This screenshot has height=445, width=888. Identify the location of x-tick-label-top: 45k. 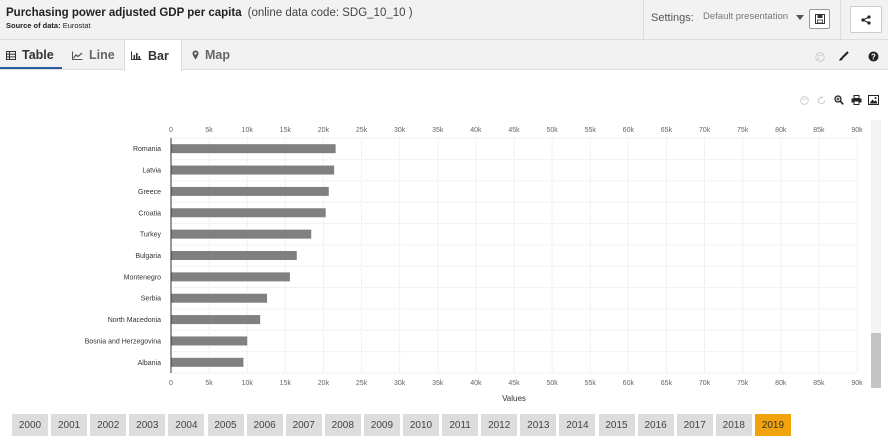
(514, 130).